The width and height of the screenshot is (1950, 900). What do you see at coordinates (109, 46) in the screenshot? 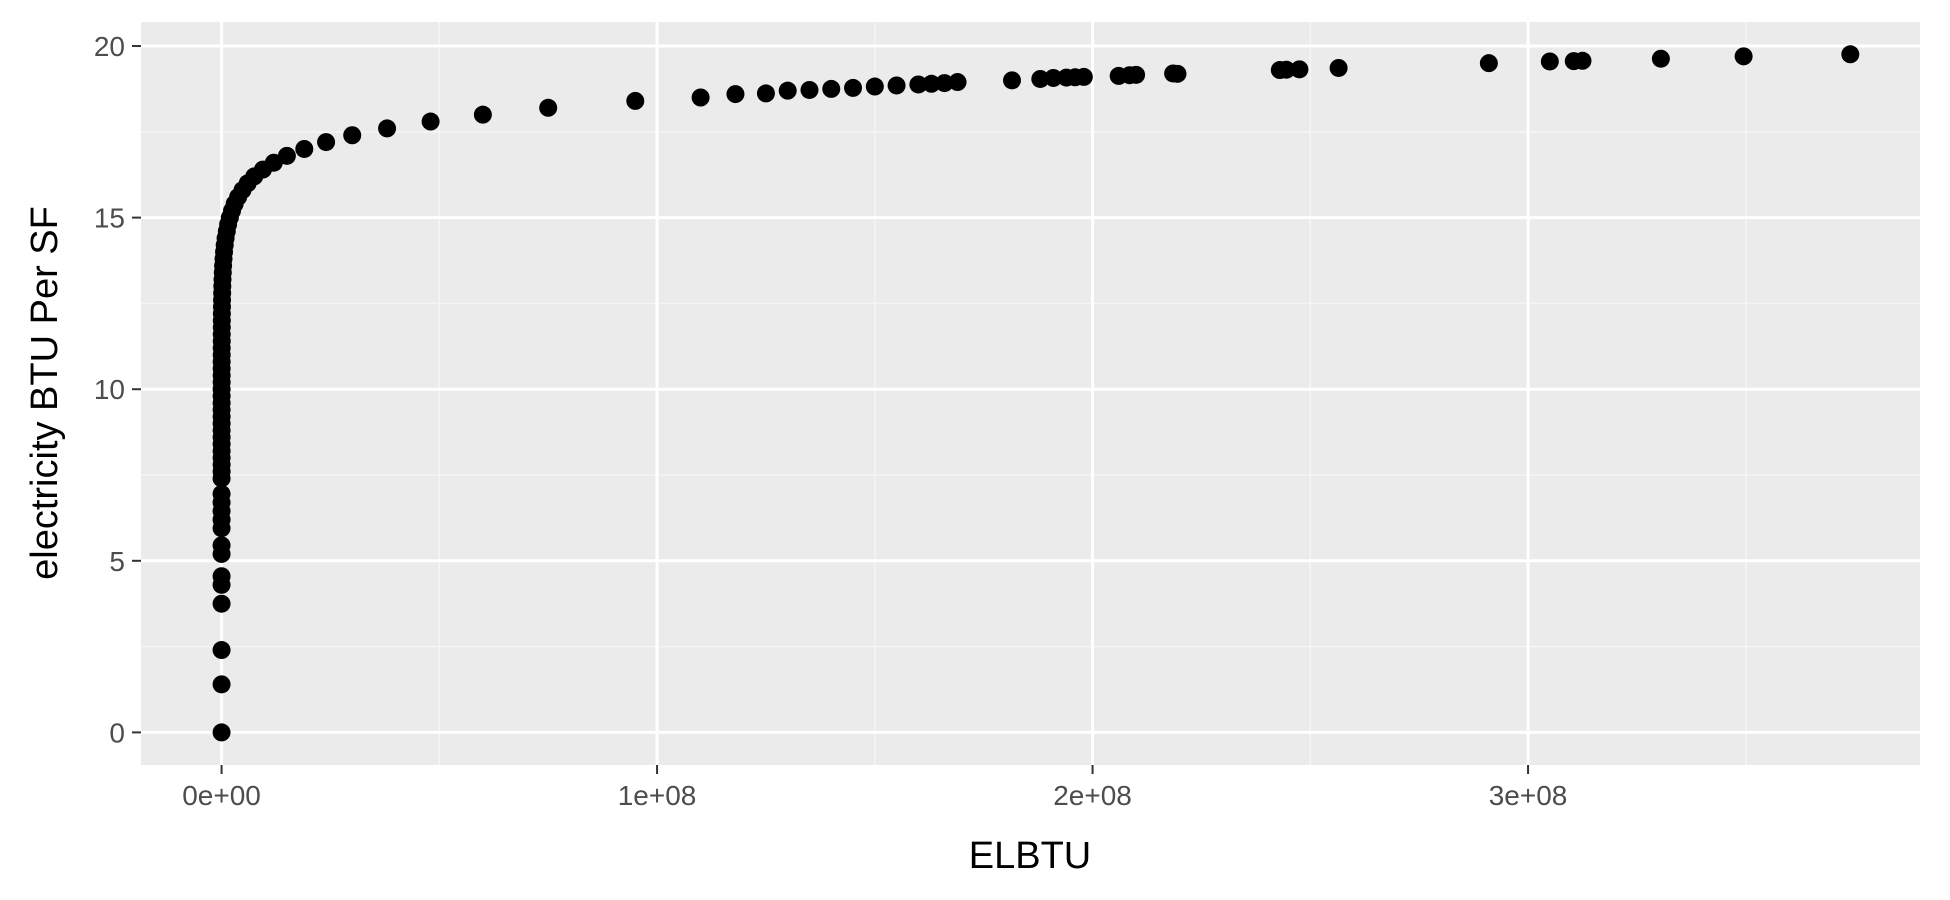
I see `y-tick-label: 20` at bounding box center [109, 46].